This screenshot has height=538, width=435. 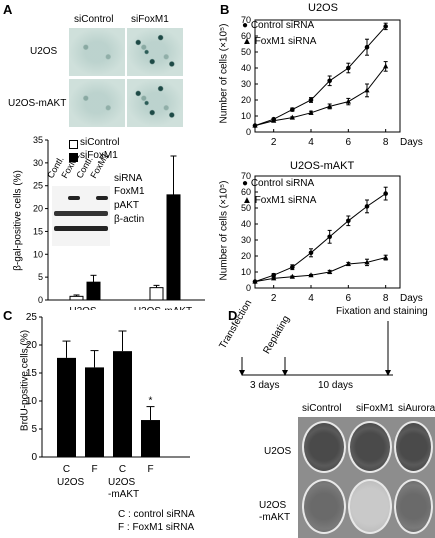 What do you see at coordinates (413, 447) in the screenshot?
I see `dish-u2os-siaurorab` at bounding box center [413, 447].